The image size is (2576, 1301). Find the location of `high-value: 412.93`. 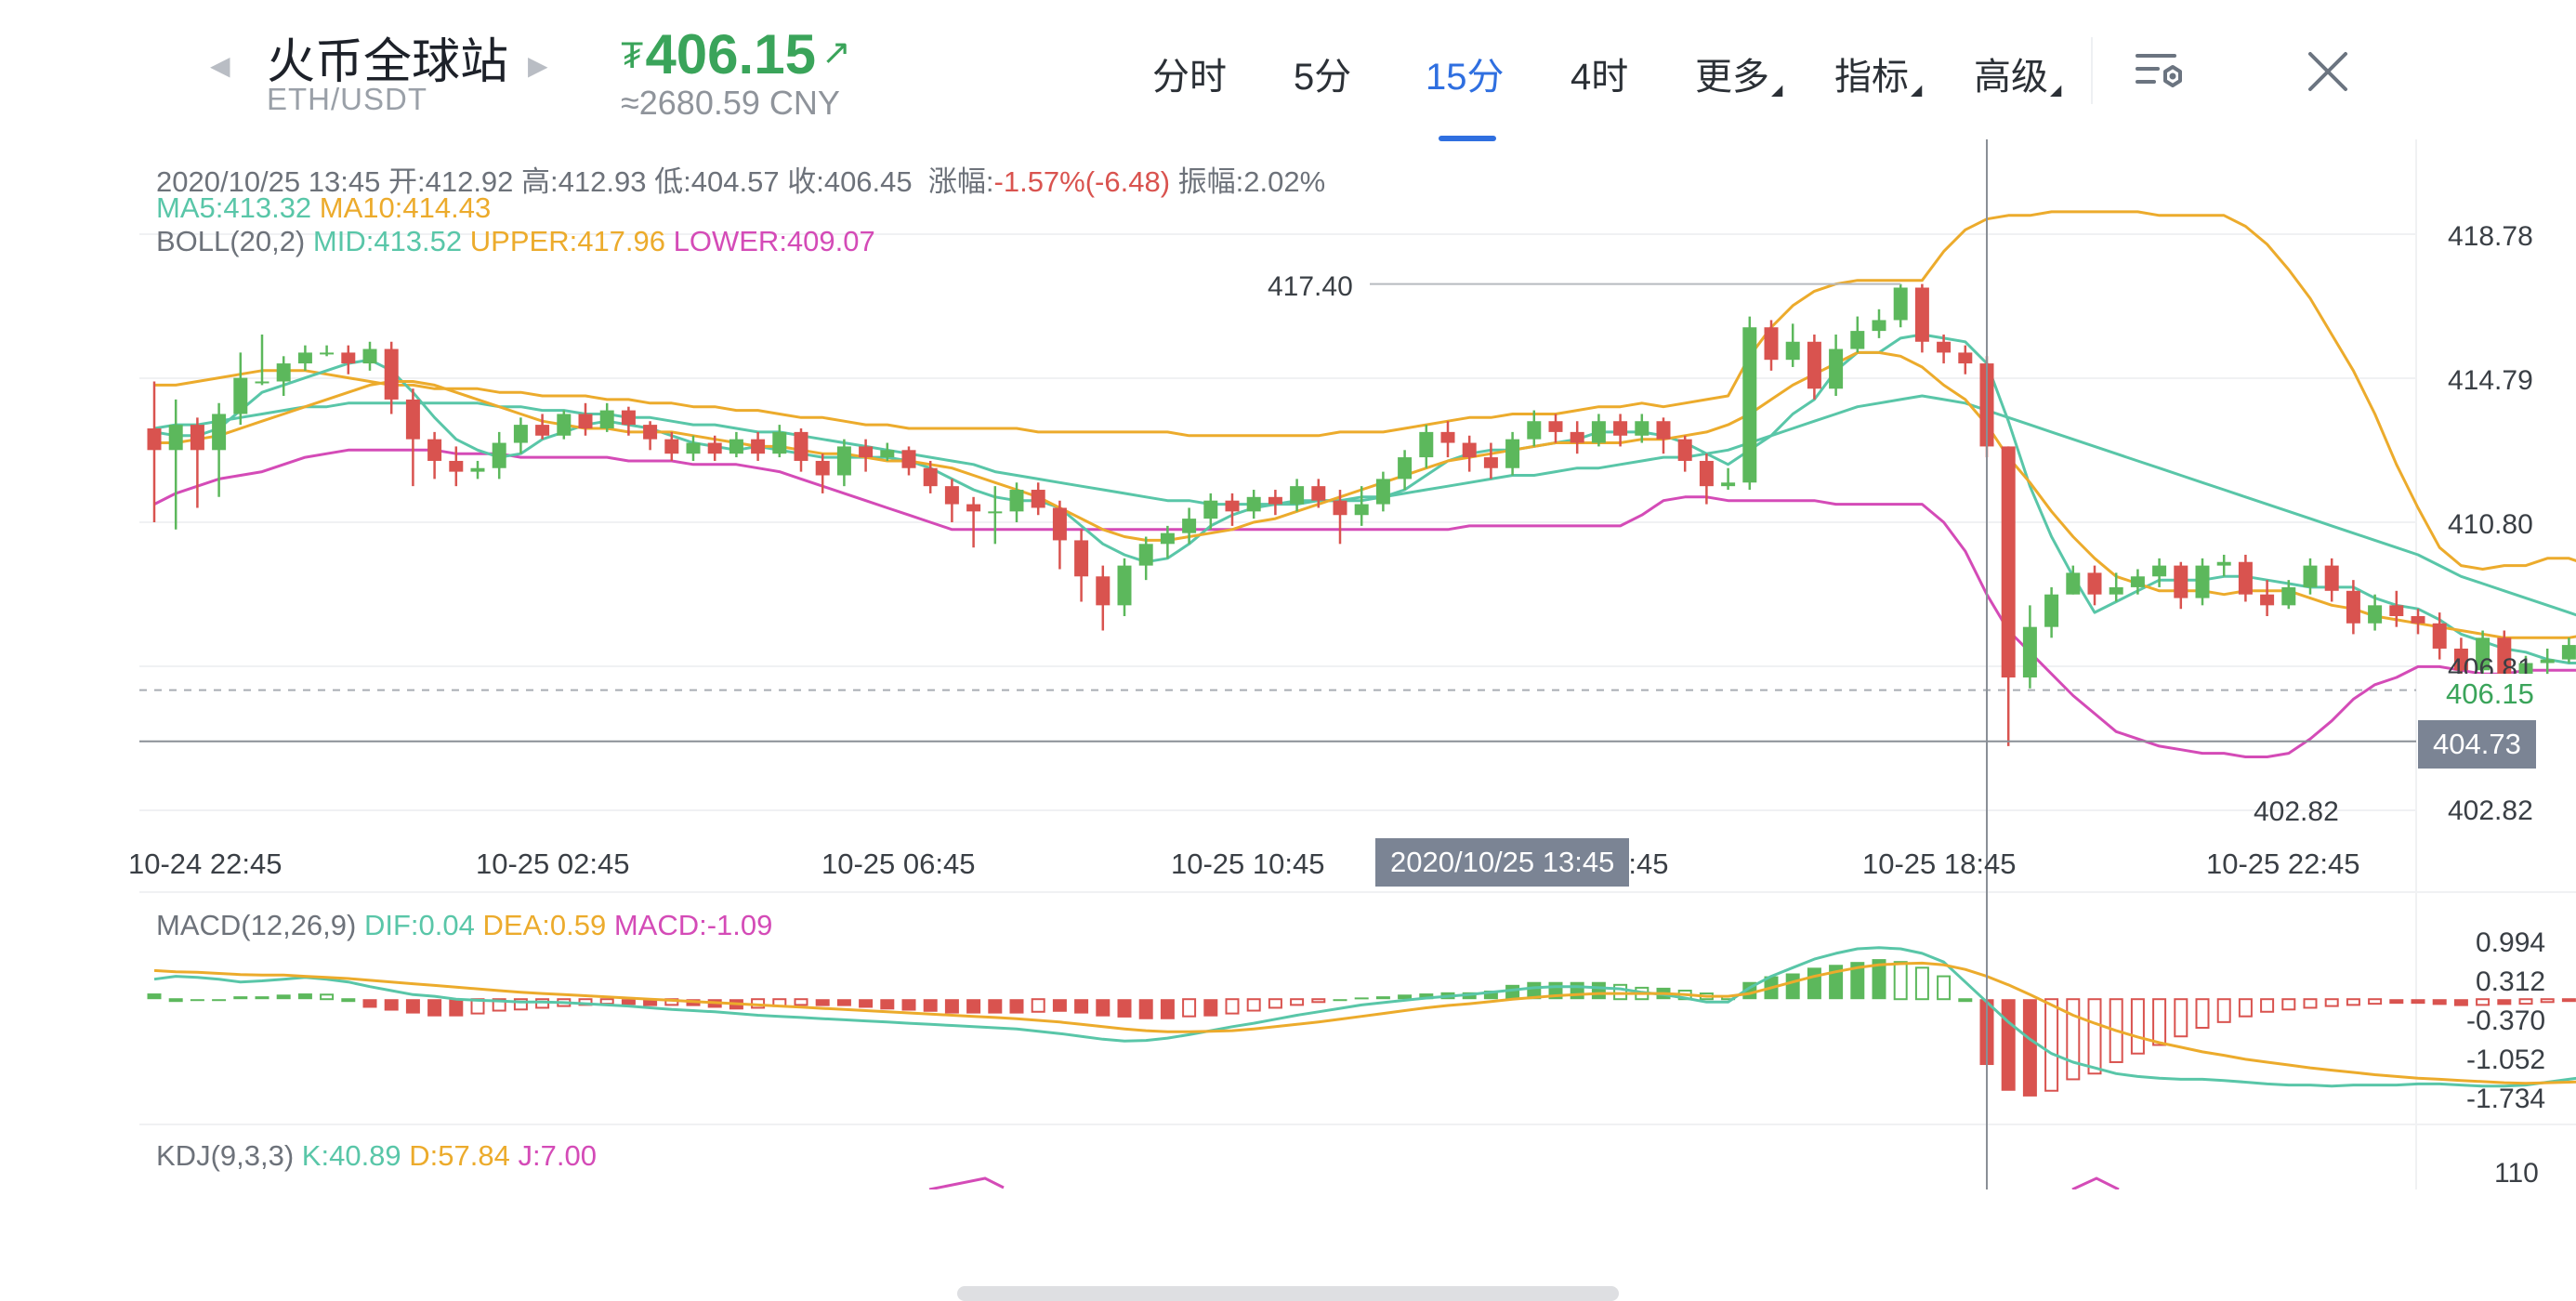

high-value: 412.93 is located at coordinates (603, 181).